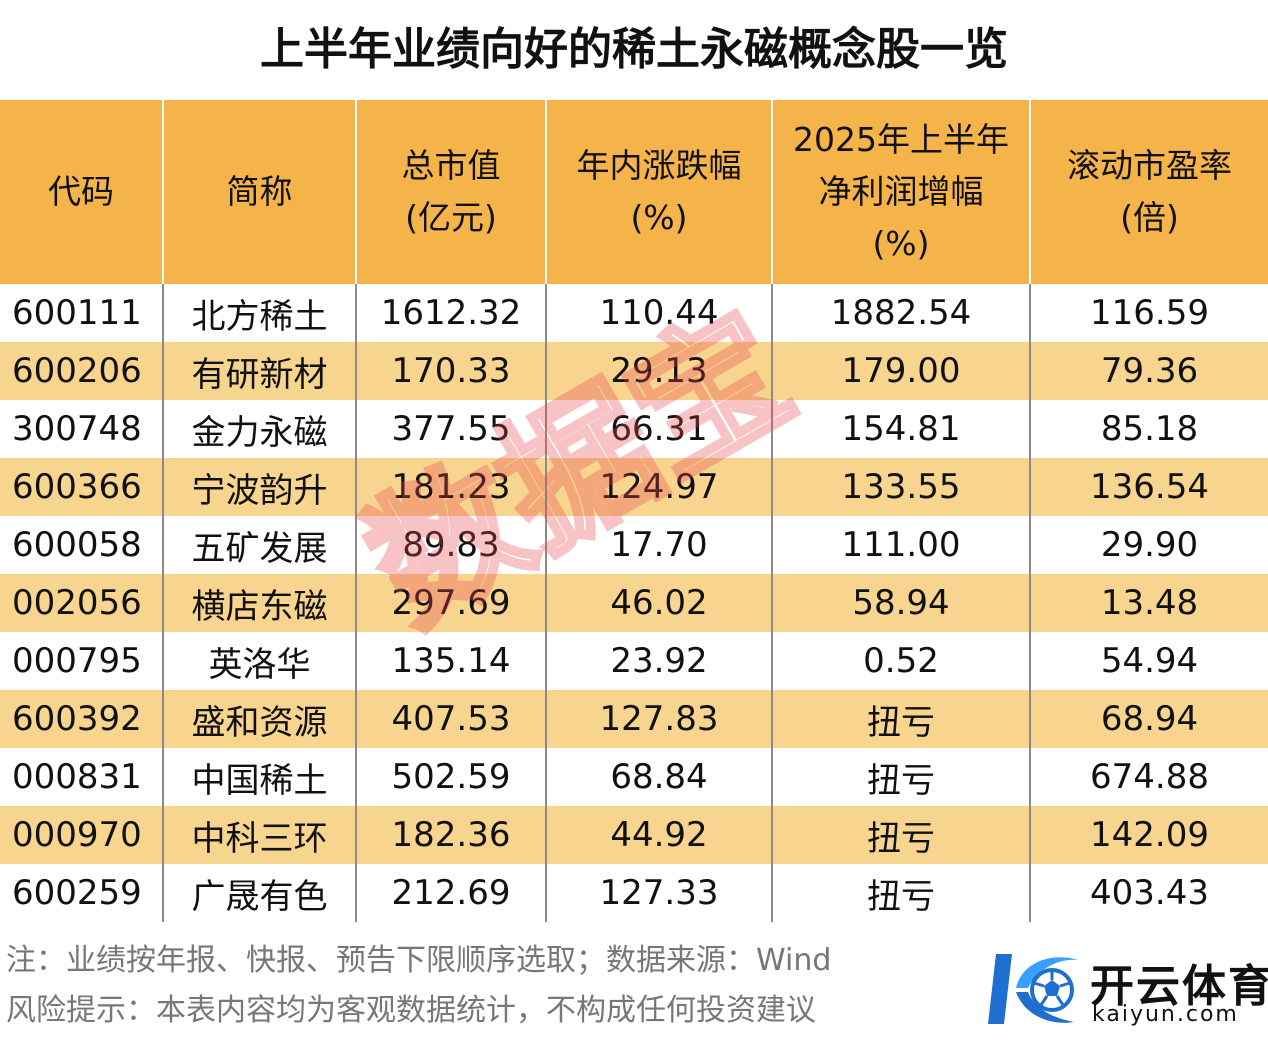 The height and width of the screenshot is (1048, 1268). What do you see at coordinates (82, 835) in the screenshot?
I see `stock-code-cell: 000970` at bounding box center [82, 835].